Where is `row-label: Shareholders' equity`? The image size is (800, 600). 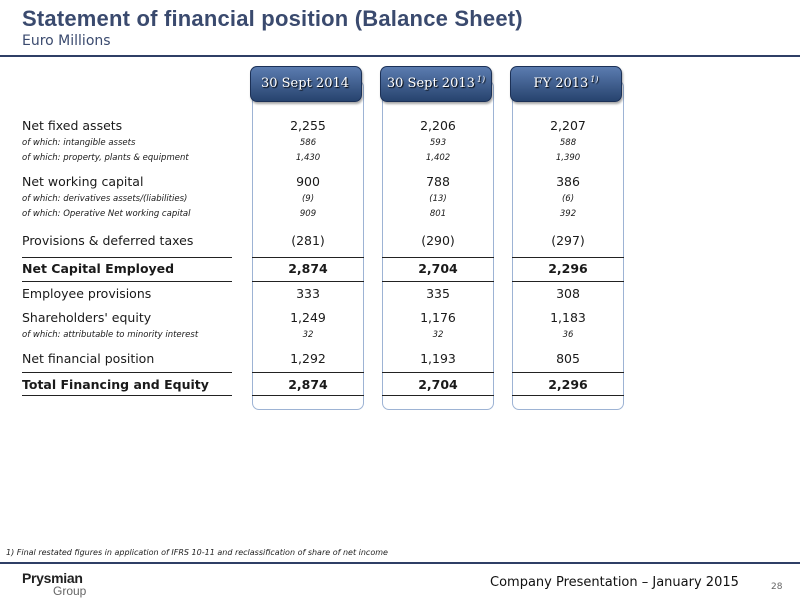 row-label: Shareholders' equity is located at coordinates (87, 317).